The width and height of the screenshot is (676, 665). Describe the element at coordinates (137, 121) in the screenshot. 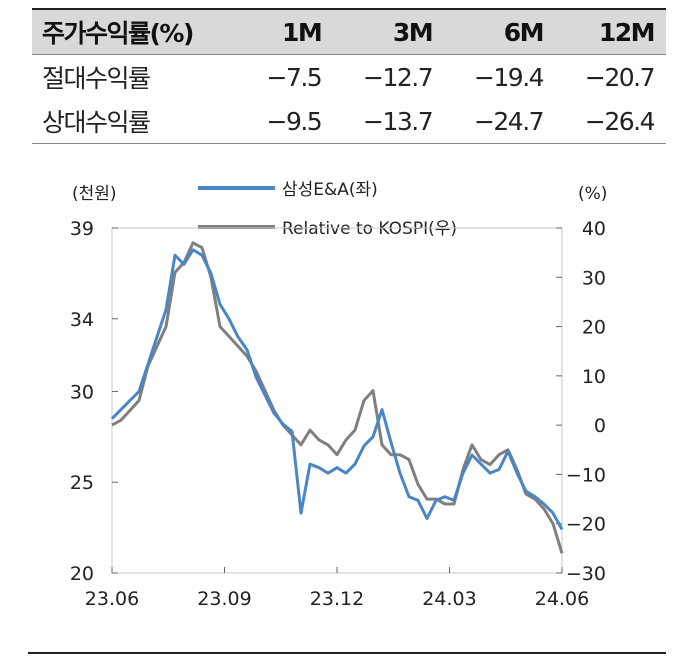

I see `row-label-relative: 상대수익률` at that location.